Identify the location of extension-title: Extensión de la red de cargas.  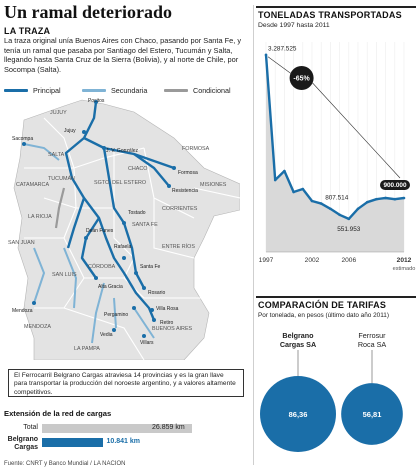
(58, 413).